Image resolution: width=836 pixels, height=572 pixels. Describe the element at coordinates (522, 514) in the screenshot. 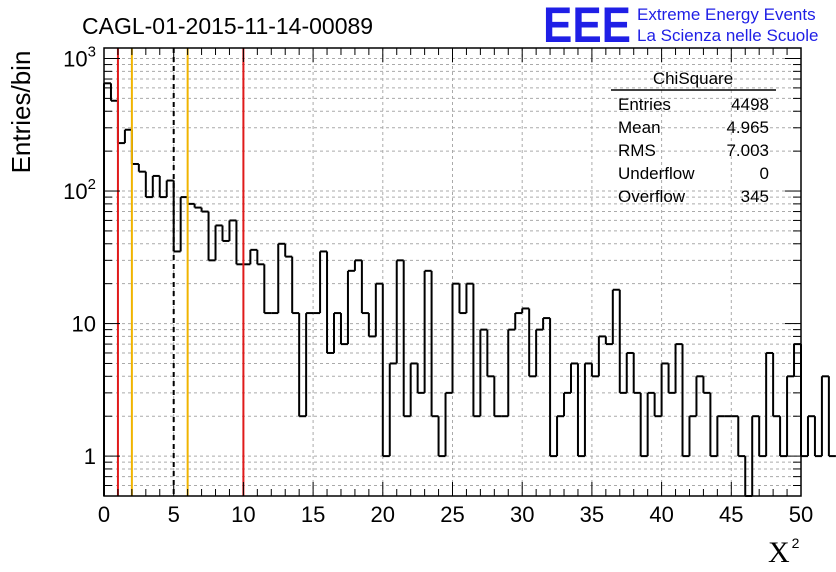

I see `x-tick-label: 30` at that location.